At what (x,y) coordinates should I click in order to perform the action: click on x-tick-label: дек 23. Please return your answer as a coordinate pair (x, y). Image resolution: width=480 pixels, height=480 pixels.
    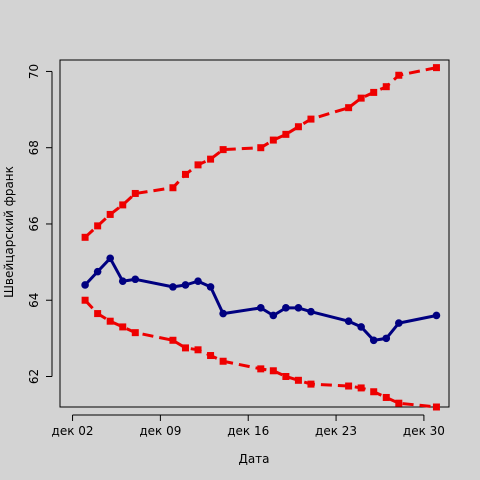
    Looking at the image, I should click on (336, 431).